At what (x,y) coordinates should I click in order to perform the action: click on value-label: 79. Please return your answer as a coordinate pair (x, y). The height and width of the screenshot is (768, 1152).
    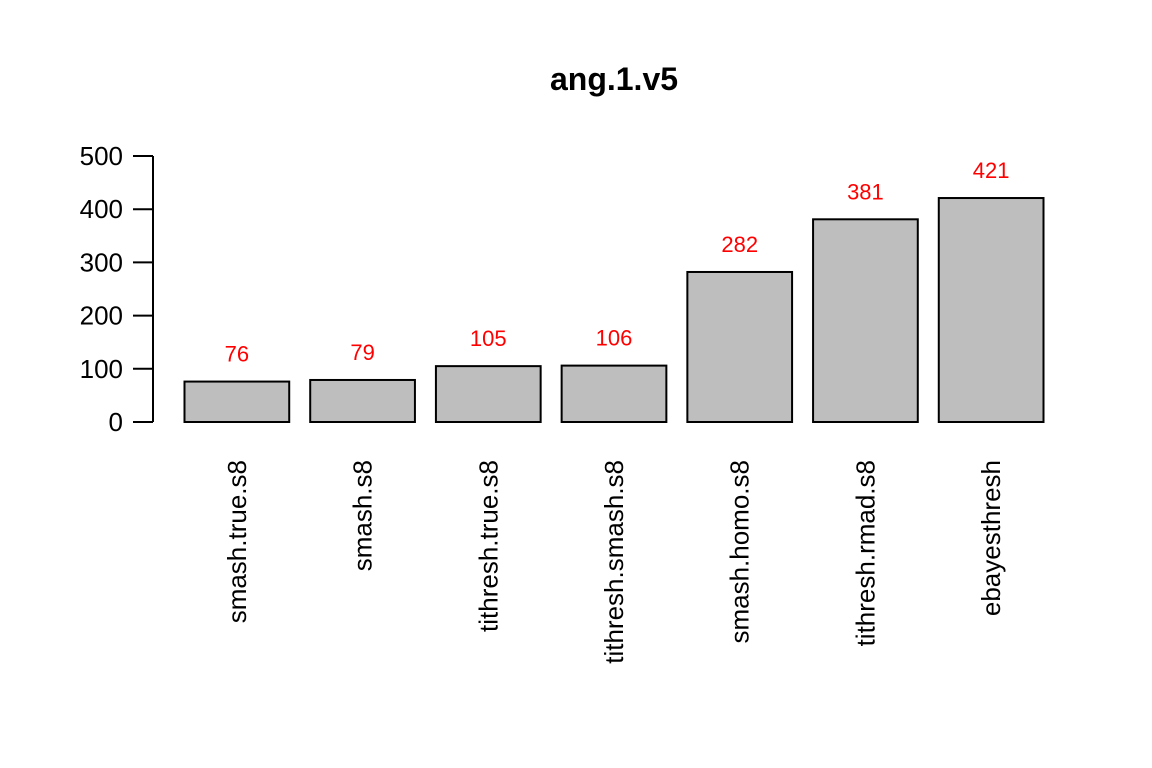
    Looking at the image, I should click on (362, 352).